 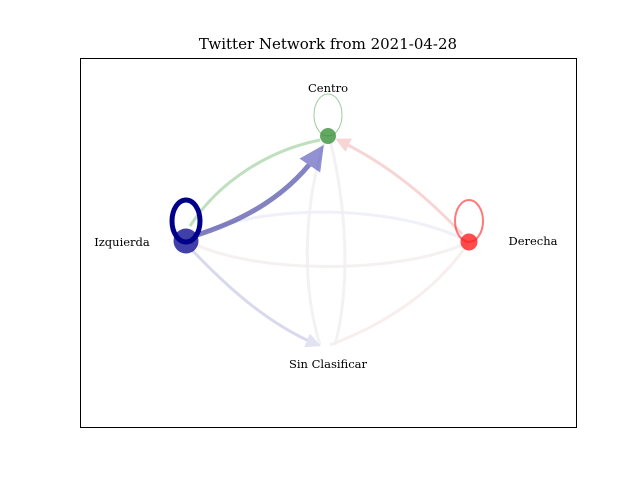 I want to click on node-centro, so click(x=328, y=136).